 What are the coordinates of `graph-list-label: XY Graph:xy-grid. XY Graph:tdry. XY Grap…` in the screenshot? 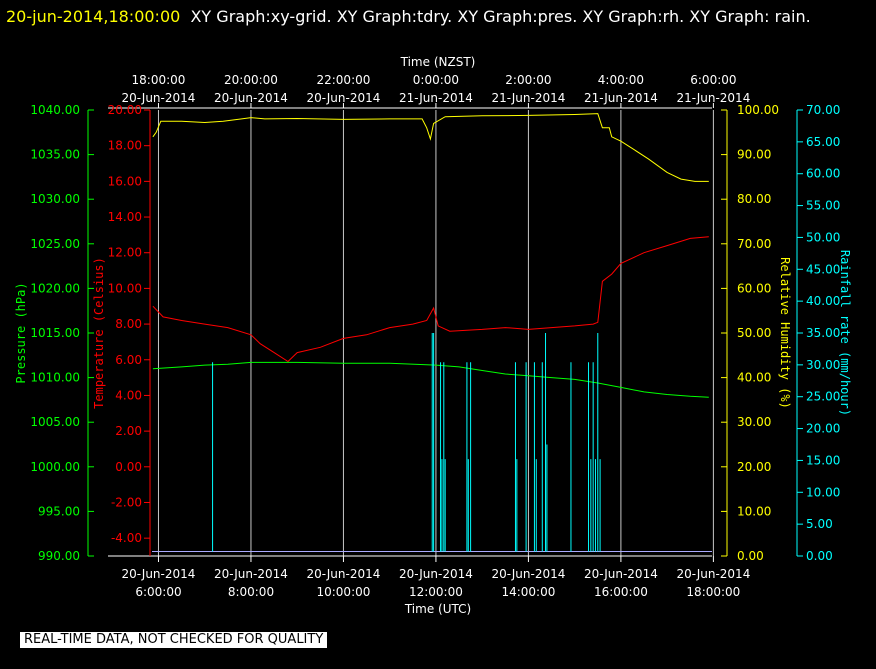 It's located at (500, 16).